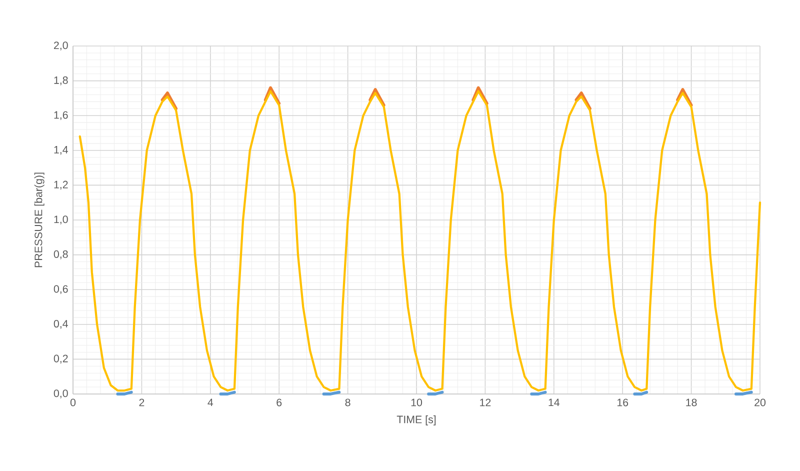  I want to click on x-tick-label: 2, so click(141, 402).